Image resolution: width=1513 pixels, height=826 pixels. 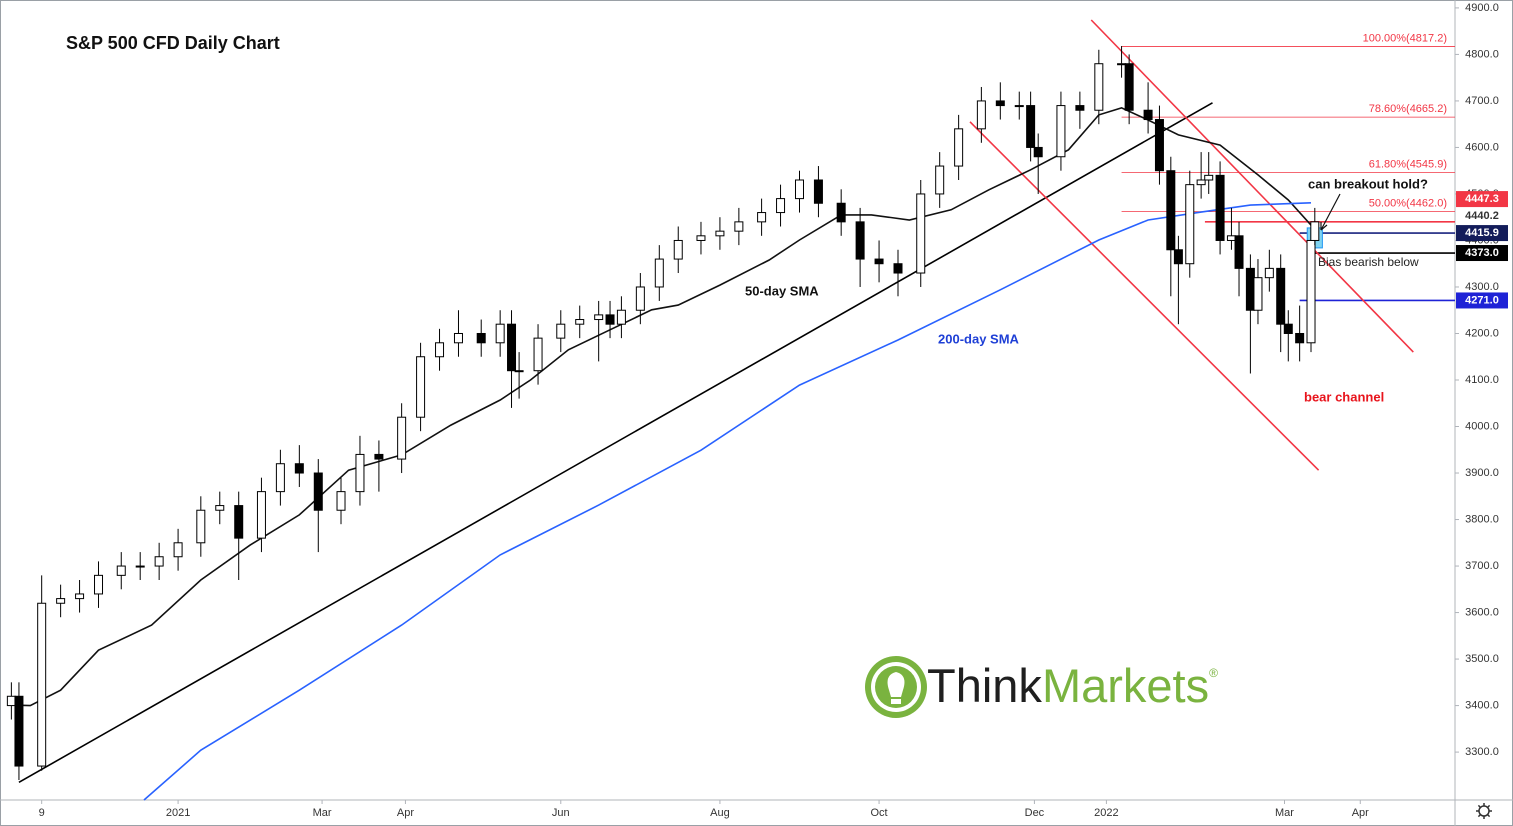 I want to click on y-tick-label: 3600.0, so click(x=1482, y=612).